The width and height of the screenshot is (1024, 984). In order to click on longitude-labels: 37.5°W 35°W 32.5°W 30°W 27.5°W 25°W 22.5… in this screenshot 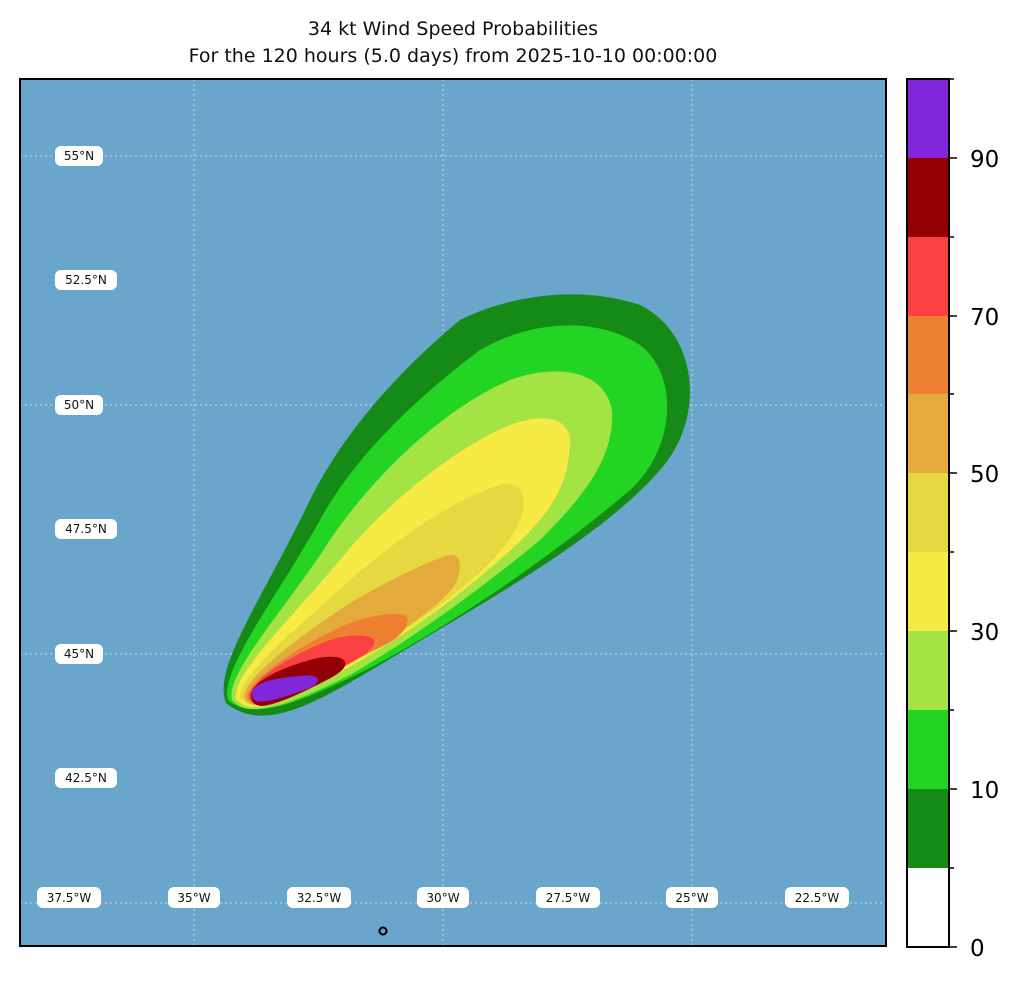, I will do `click(443, 897)`.